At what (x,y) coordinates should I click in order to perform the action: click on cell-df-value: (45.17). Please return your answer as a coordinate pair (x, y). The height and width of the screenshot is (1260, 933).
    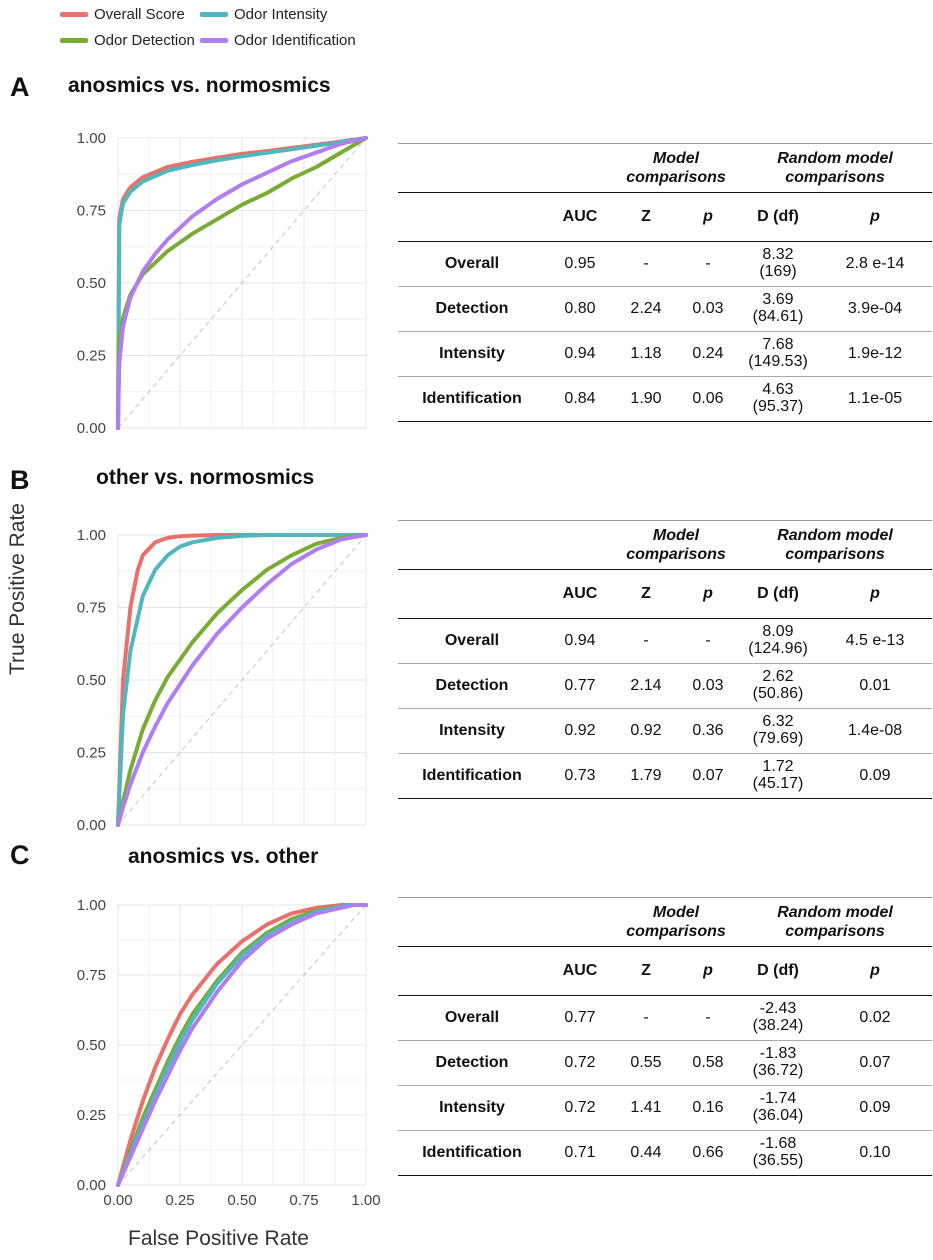
    Looking at the image, I should click on (778, 783).